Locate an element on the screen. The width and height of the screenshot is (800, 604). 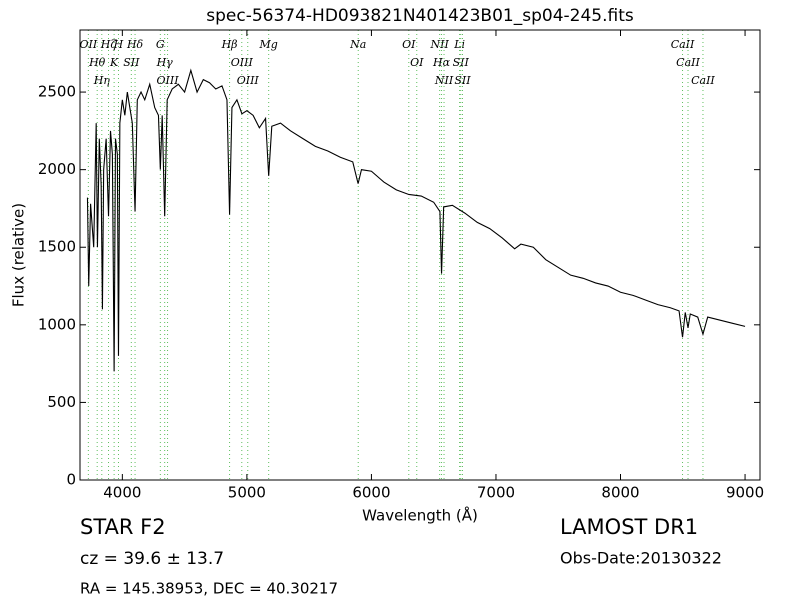
spectral-line-label: Mg is located at coordinates (268, 44).